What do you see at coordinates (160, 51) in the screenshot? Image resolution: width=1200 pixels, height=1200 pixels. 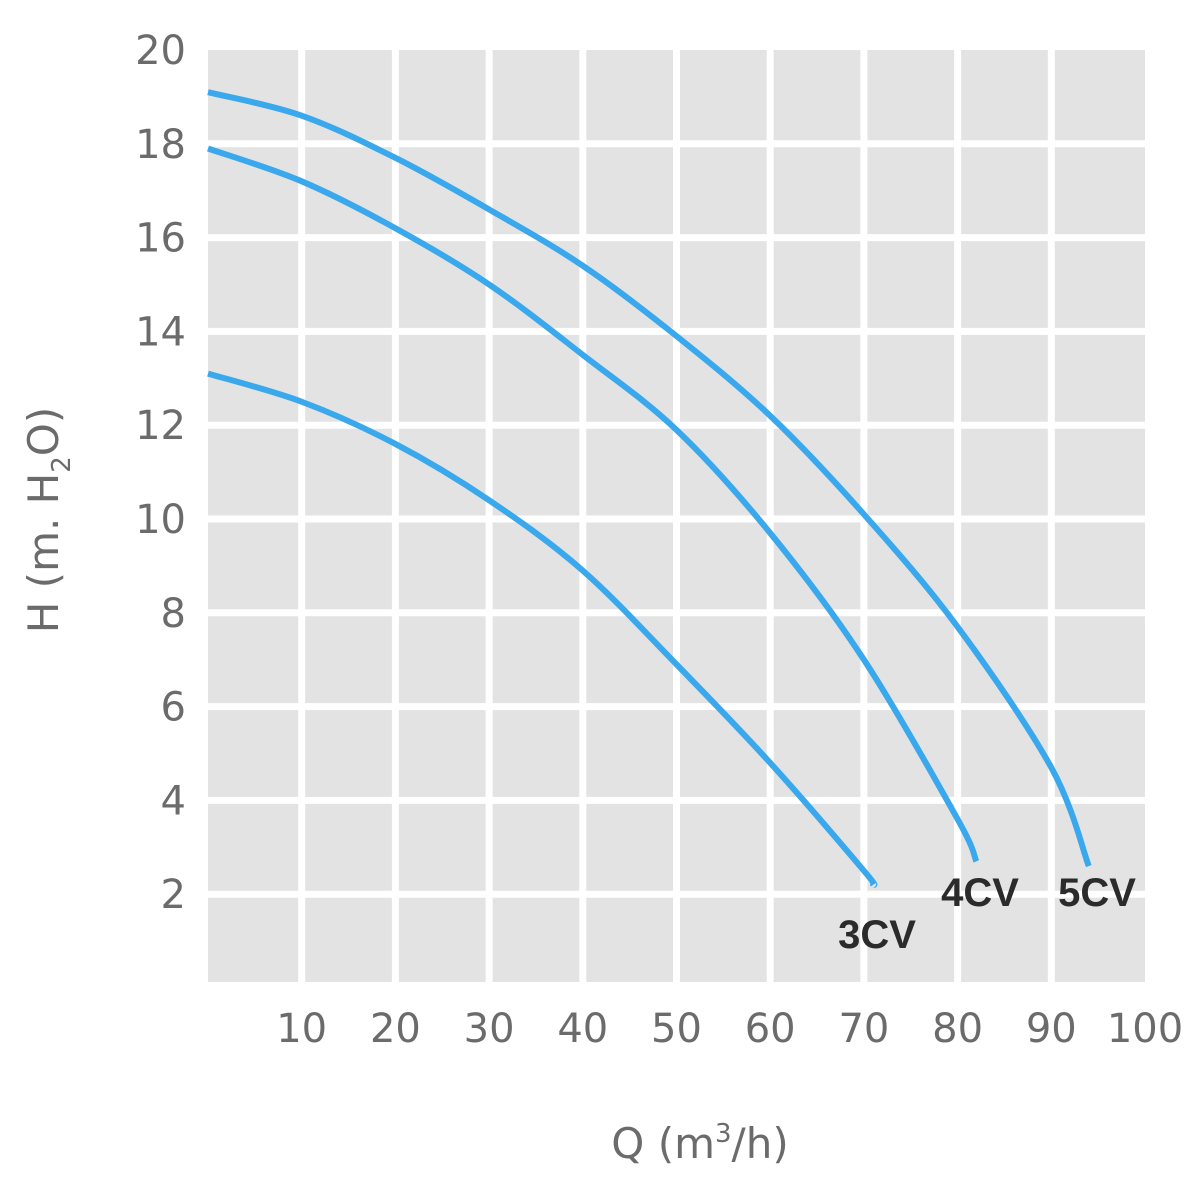 I see `y-tick-label: 20` at bounding box center [160, 51].